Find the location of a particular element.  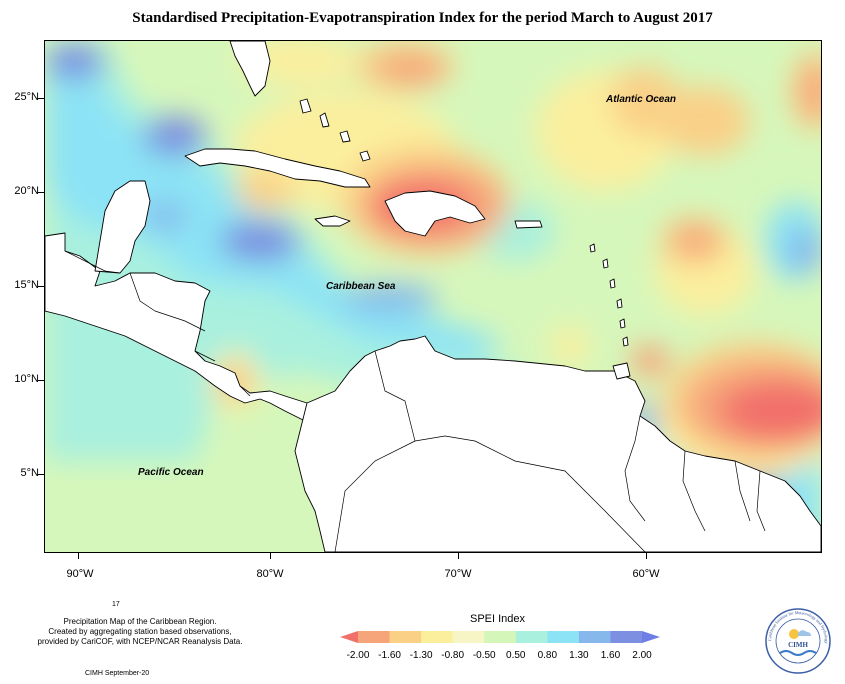

lon-label: 60°W is located at coordinates (646, 574).